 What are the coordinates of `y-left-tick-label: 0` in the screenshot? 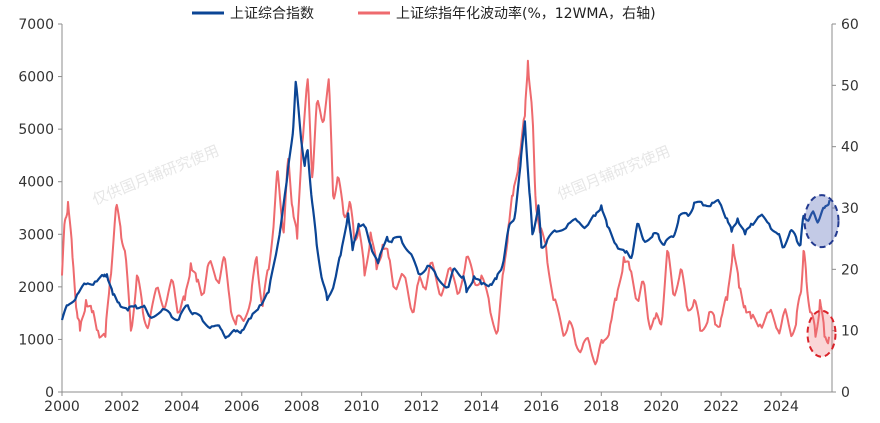 It's located at (49, 393).